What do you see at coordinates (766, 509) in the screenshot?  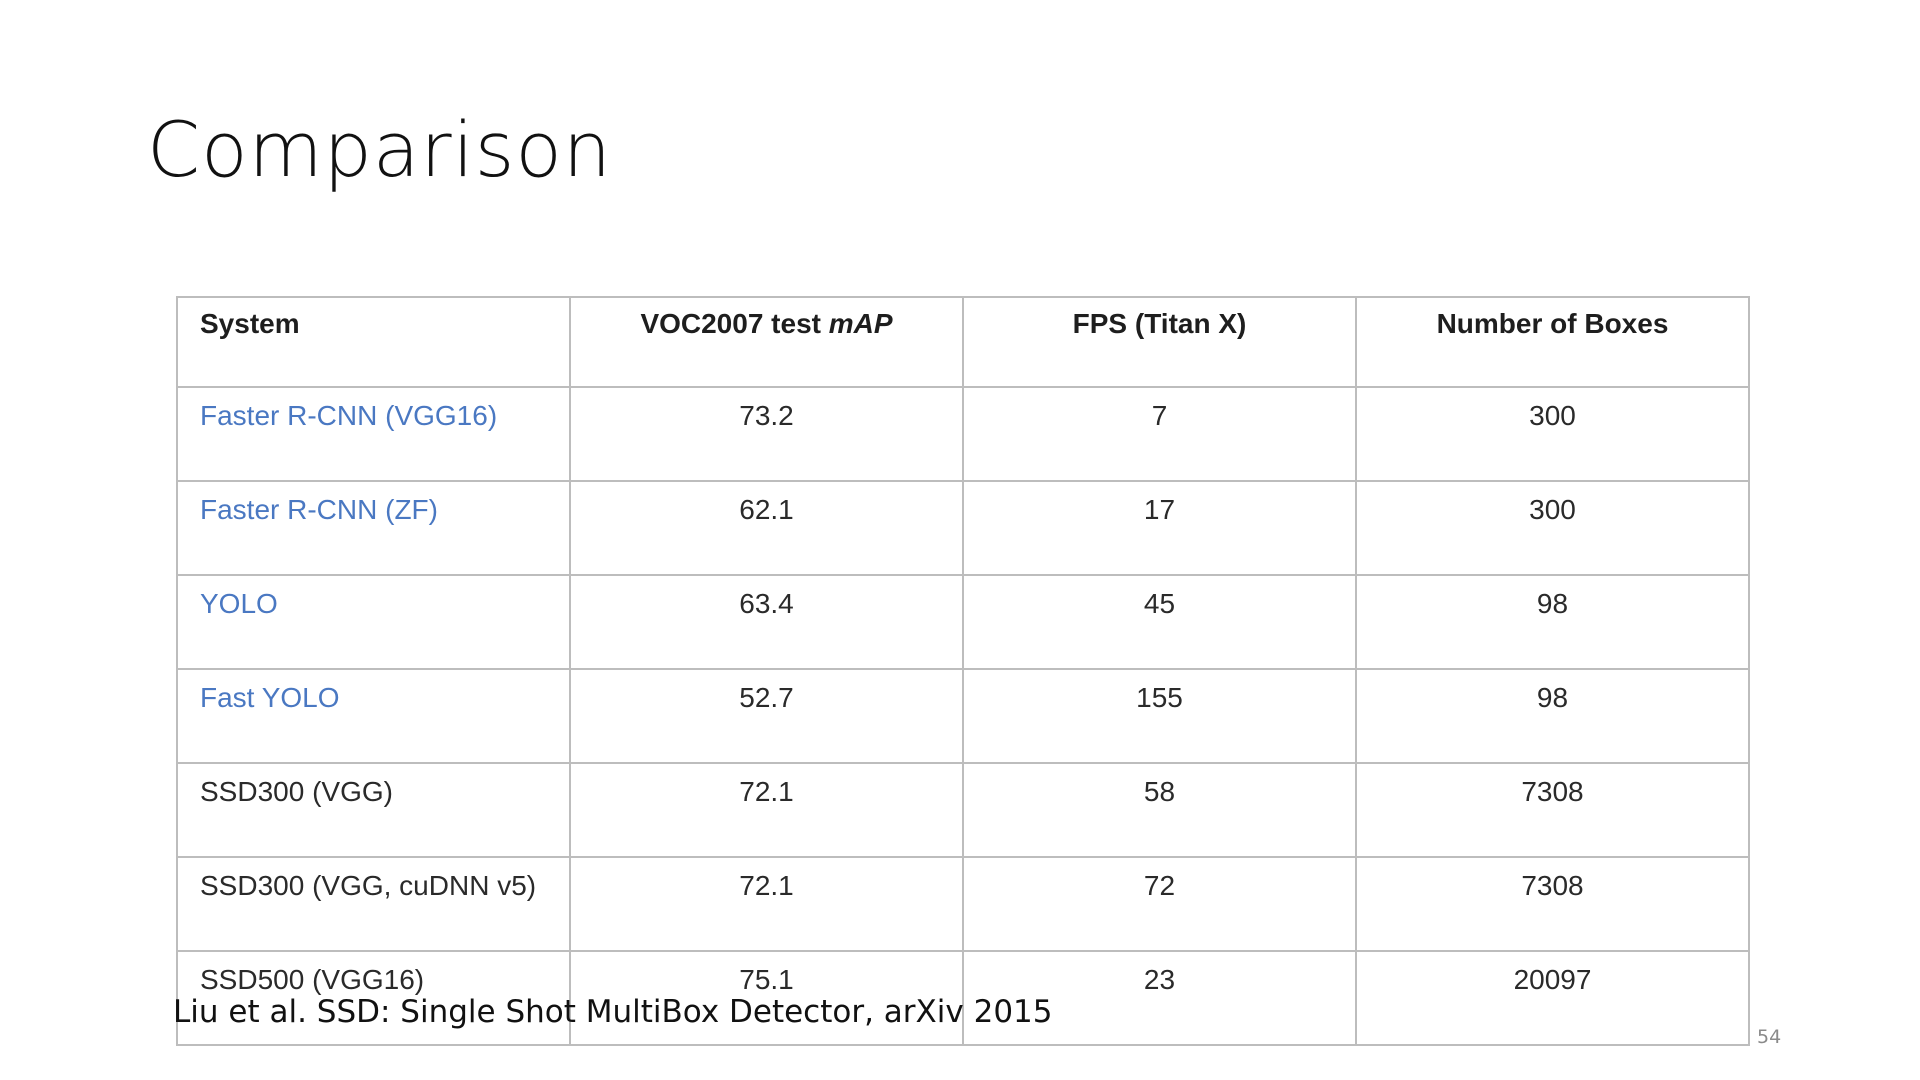 I see `cell-map-value: 62.1` at bounding box center [766, 509].